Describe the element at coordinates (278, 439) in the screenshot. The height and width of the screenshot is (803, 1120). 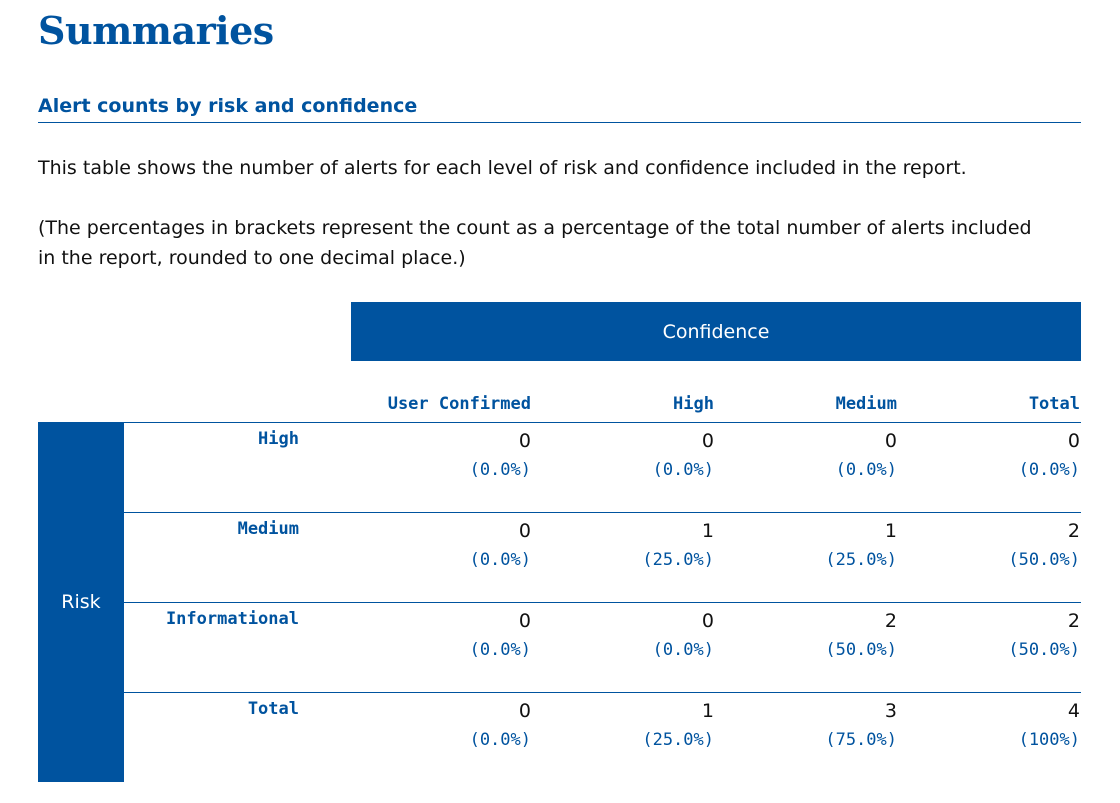
I see `row-label: High` at that location.